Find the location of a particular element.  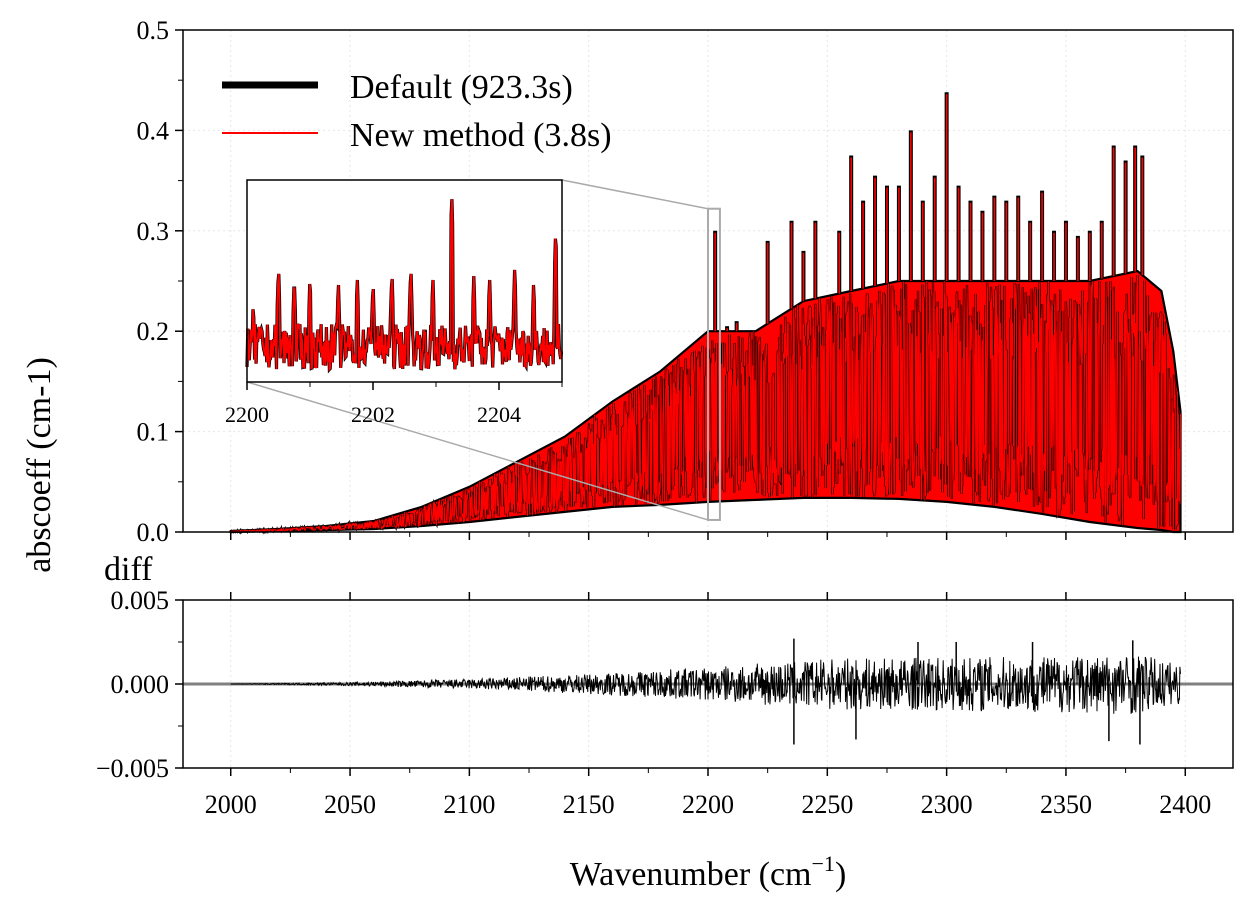

x-axis-label-text: Wavenumber (cm is located at coordinates (691, 874).